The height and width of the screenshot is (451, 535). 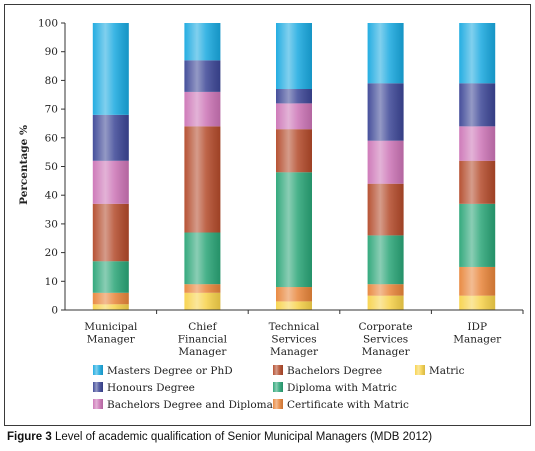 I want to click on legend-label-masters-degree-or-phd: Masters Degree or PhD, so click(x=170, y=371).